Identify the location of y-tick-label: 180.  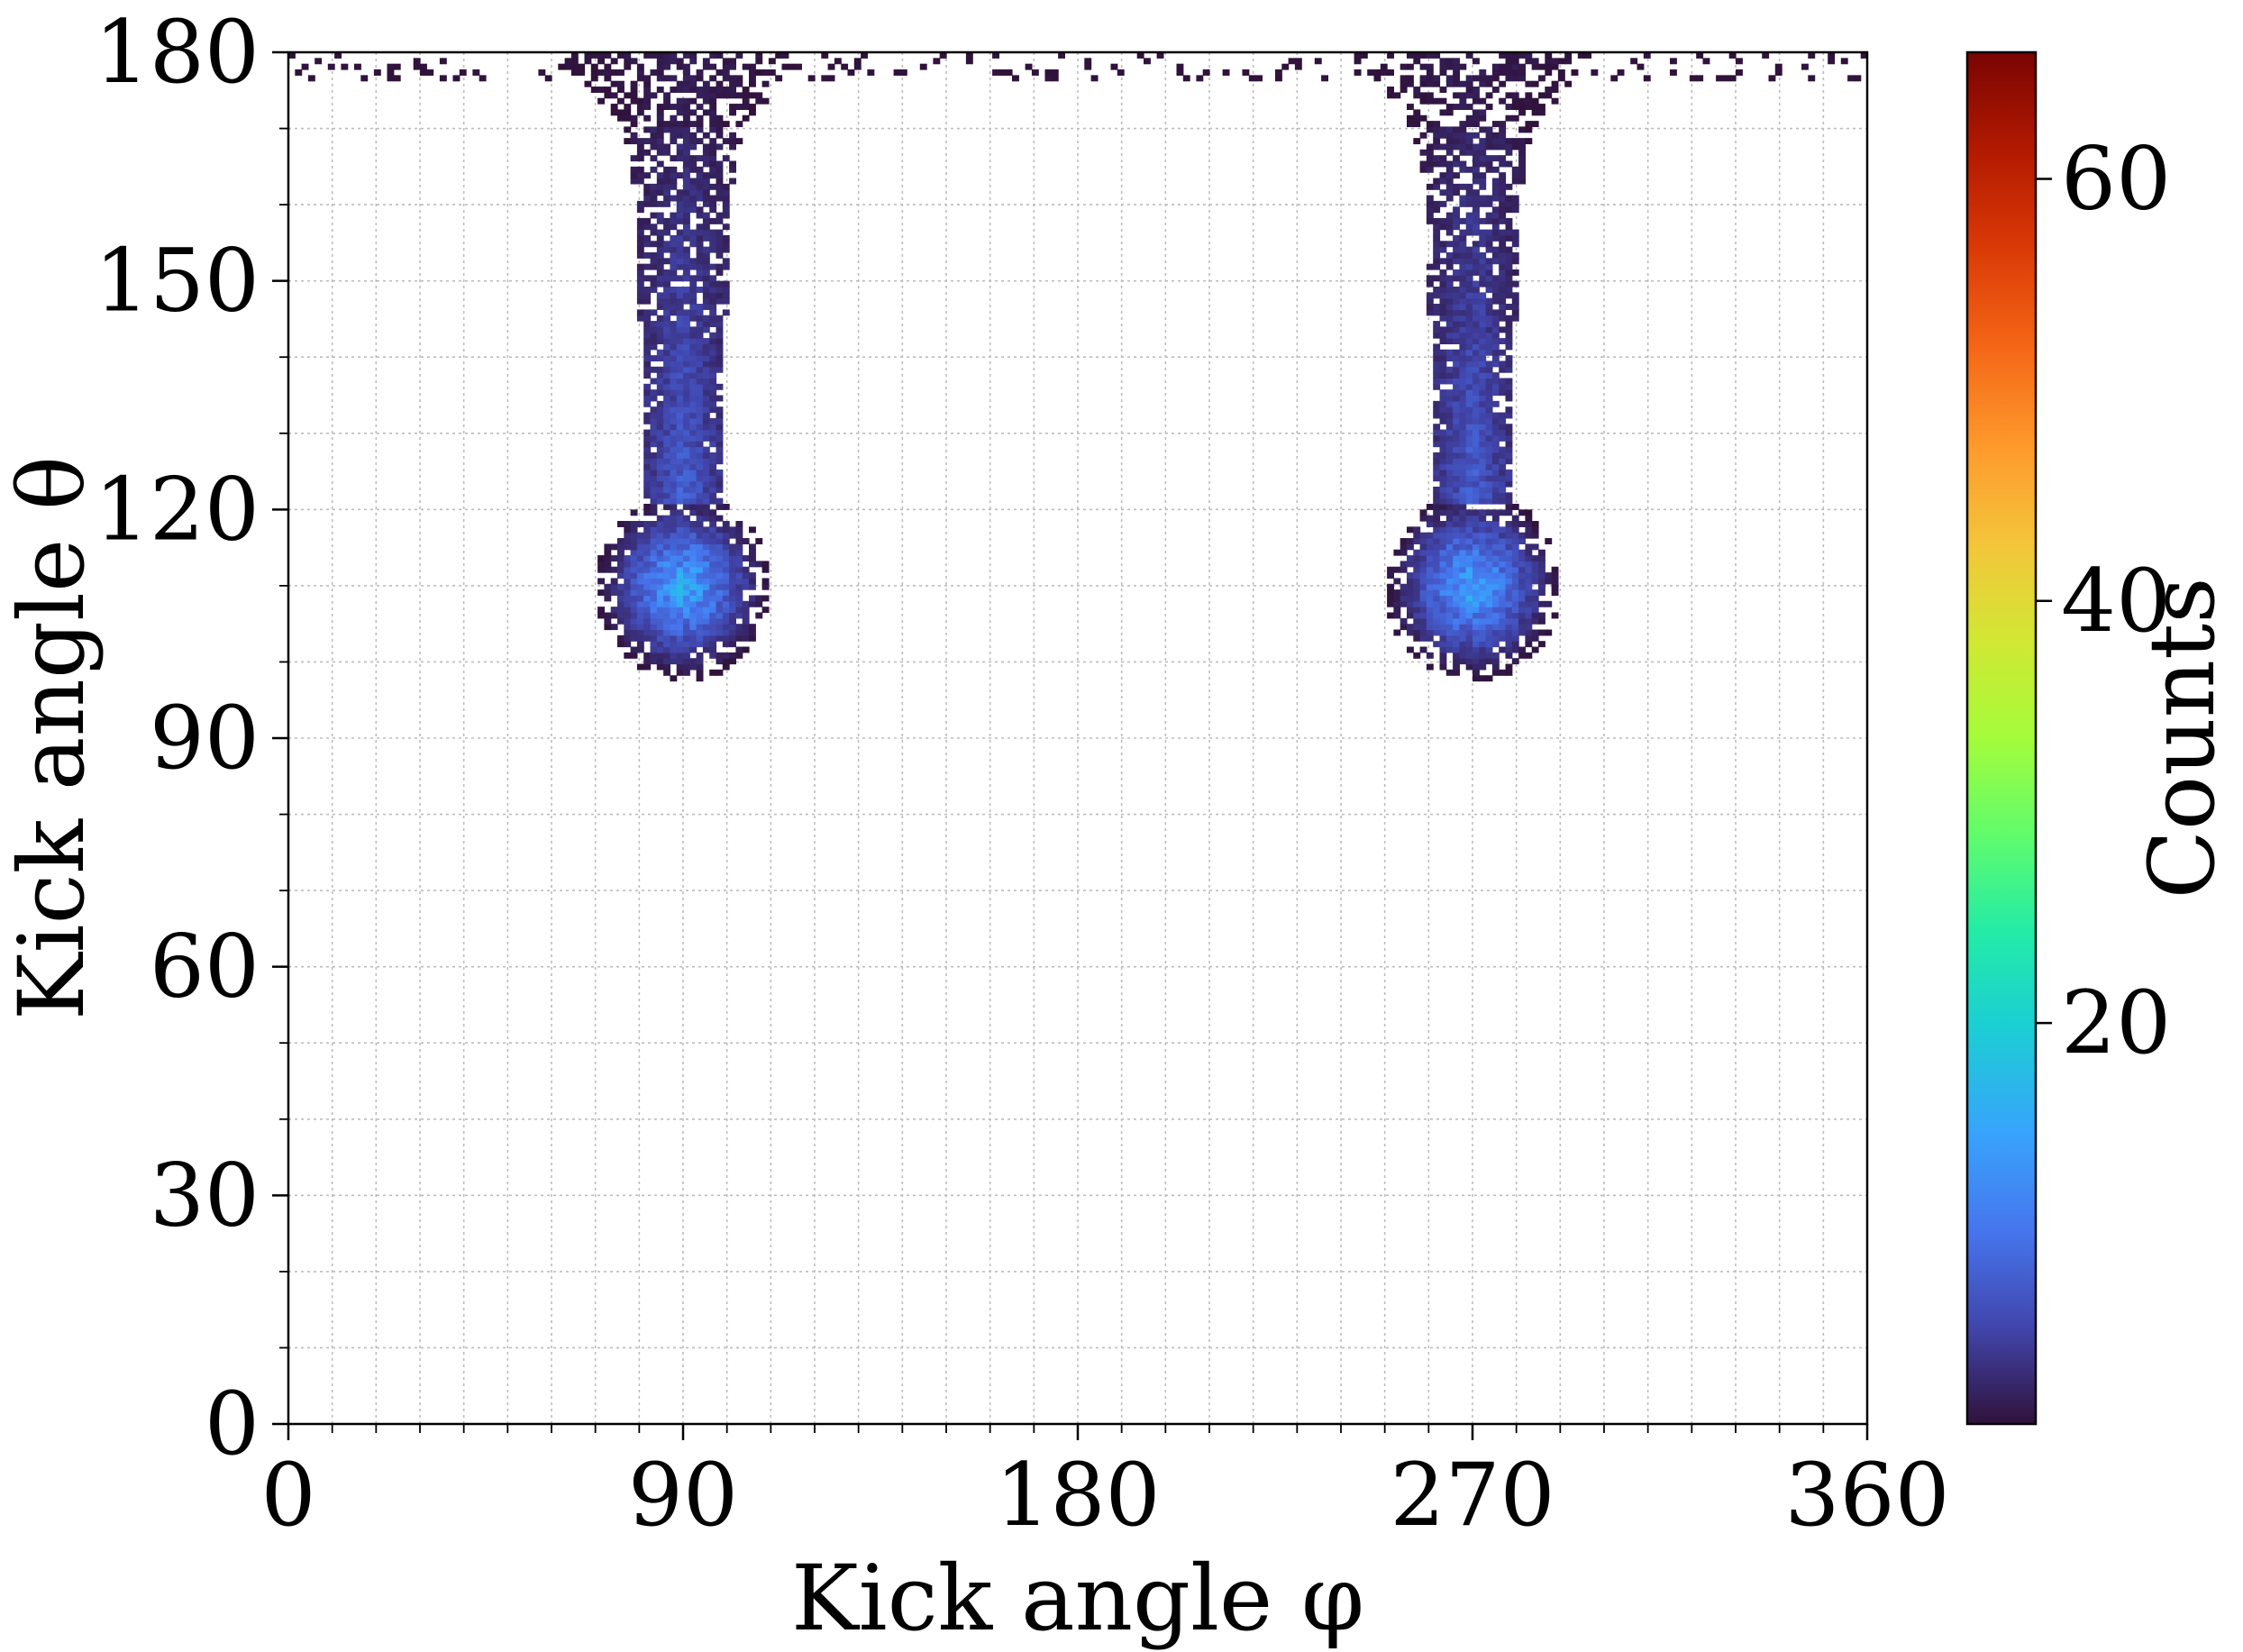
(177, 52).